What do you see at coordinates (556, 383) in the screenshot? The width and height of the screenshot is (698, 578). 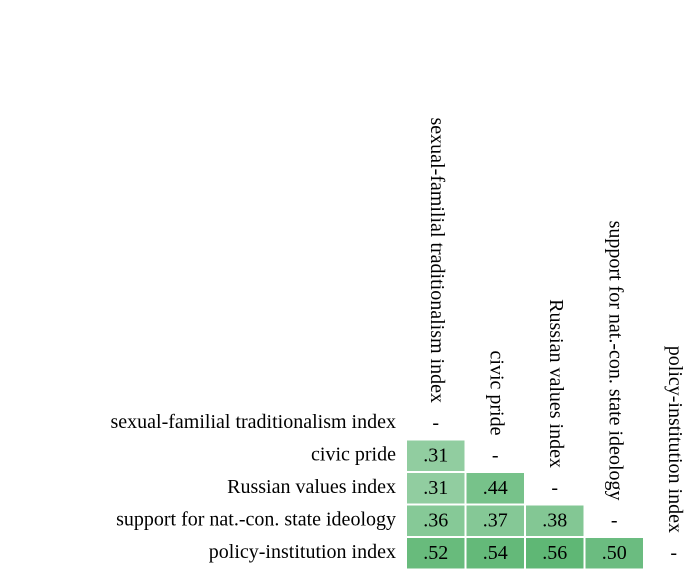 I see `column-label: Russian values index` at bounding box center [556, 383].